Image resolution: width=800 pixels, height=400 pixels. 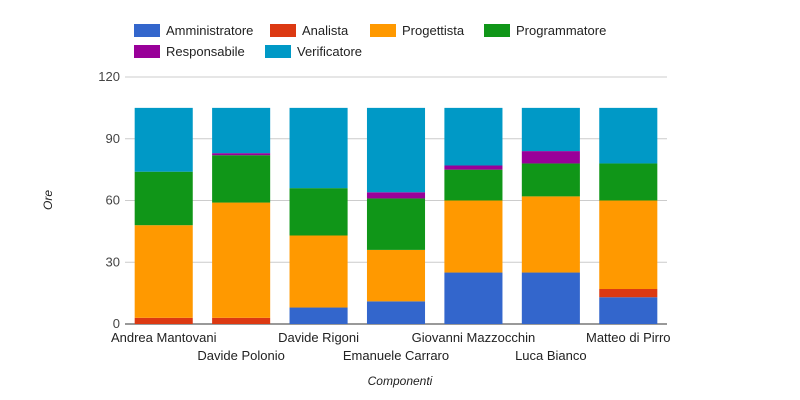 I want to click on y-axis-ticks: 0 30 60 90 120, so click(x=109, y=200).